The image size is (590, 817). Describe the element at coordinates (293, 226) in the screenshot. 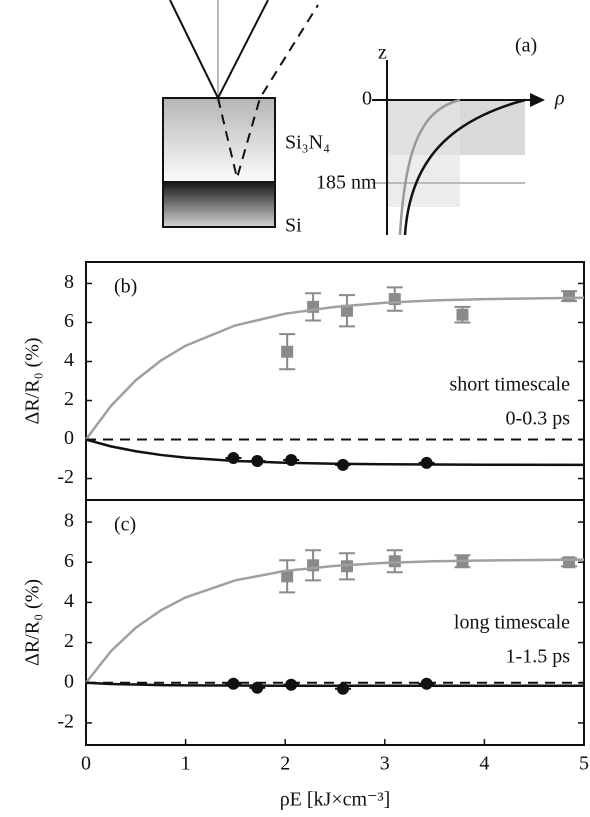

I see `layer-label: Si` at that location.